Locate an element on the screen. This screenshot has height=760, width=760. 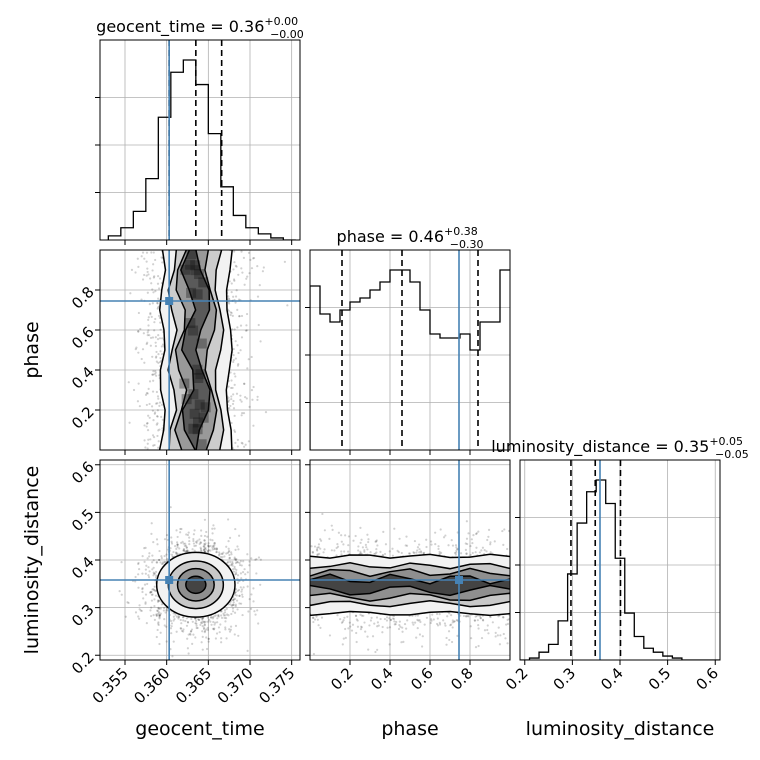
y-tick-label: 0.2 is located at coordinates (83, 418).